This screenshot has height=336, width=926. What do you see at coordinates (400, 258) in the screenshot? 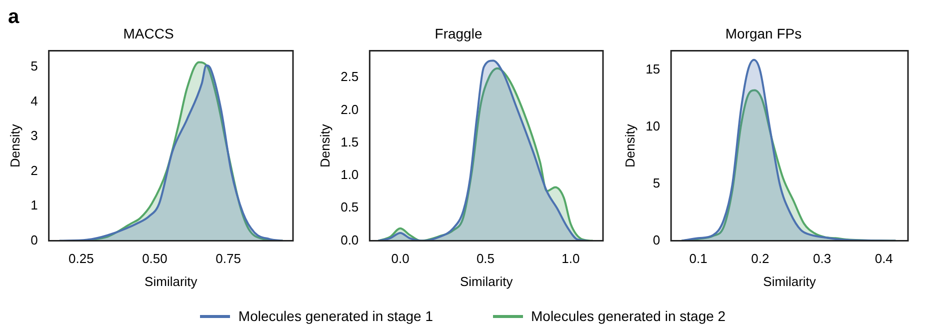
I see `x-tick-label: 0.0` at bounding box center [400, 258].